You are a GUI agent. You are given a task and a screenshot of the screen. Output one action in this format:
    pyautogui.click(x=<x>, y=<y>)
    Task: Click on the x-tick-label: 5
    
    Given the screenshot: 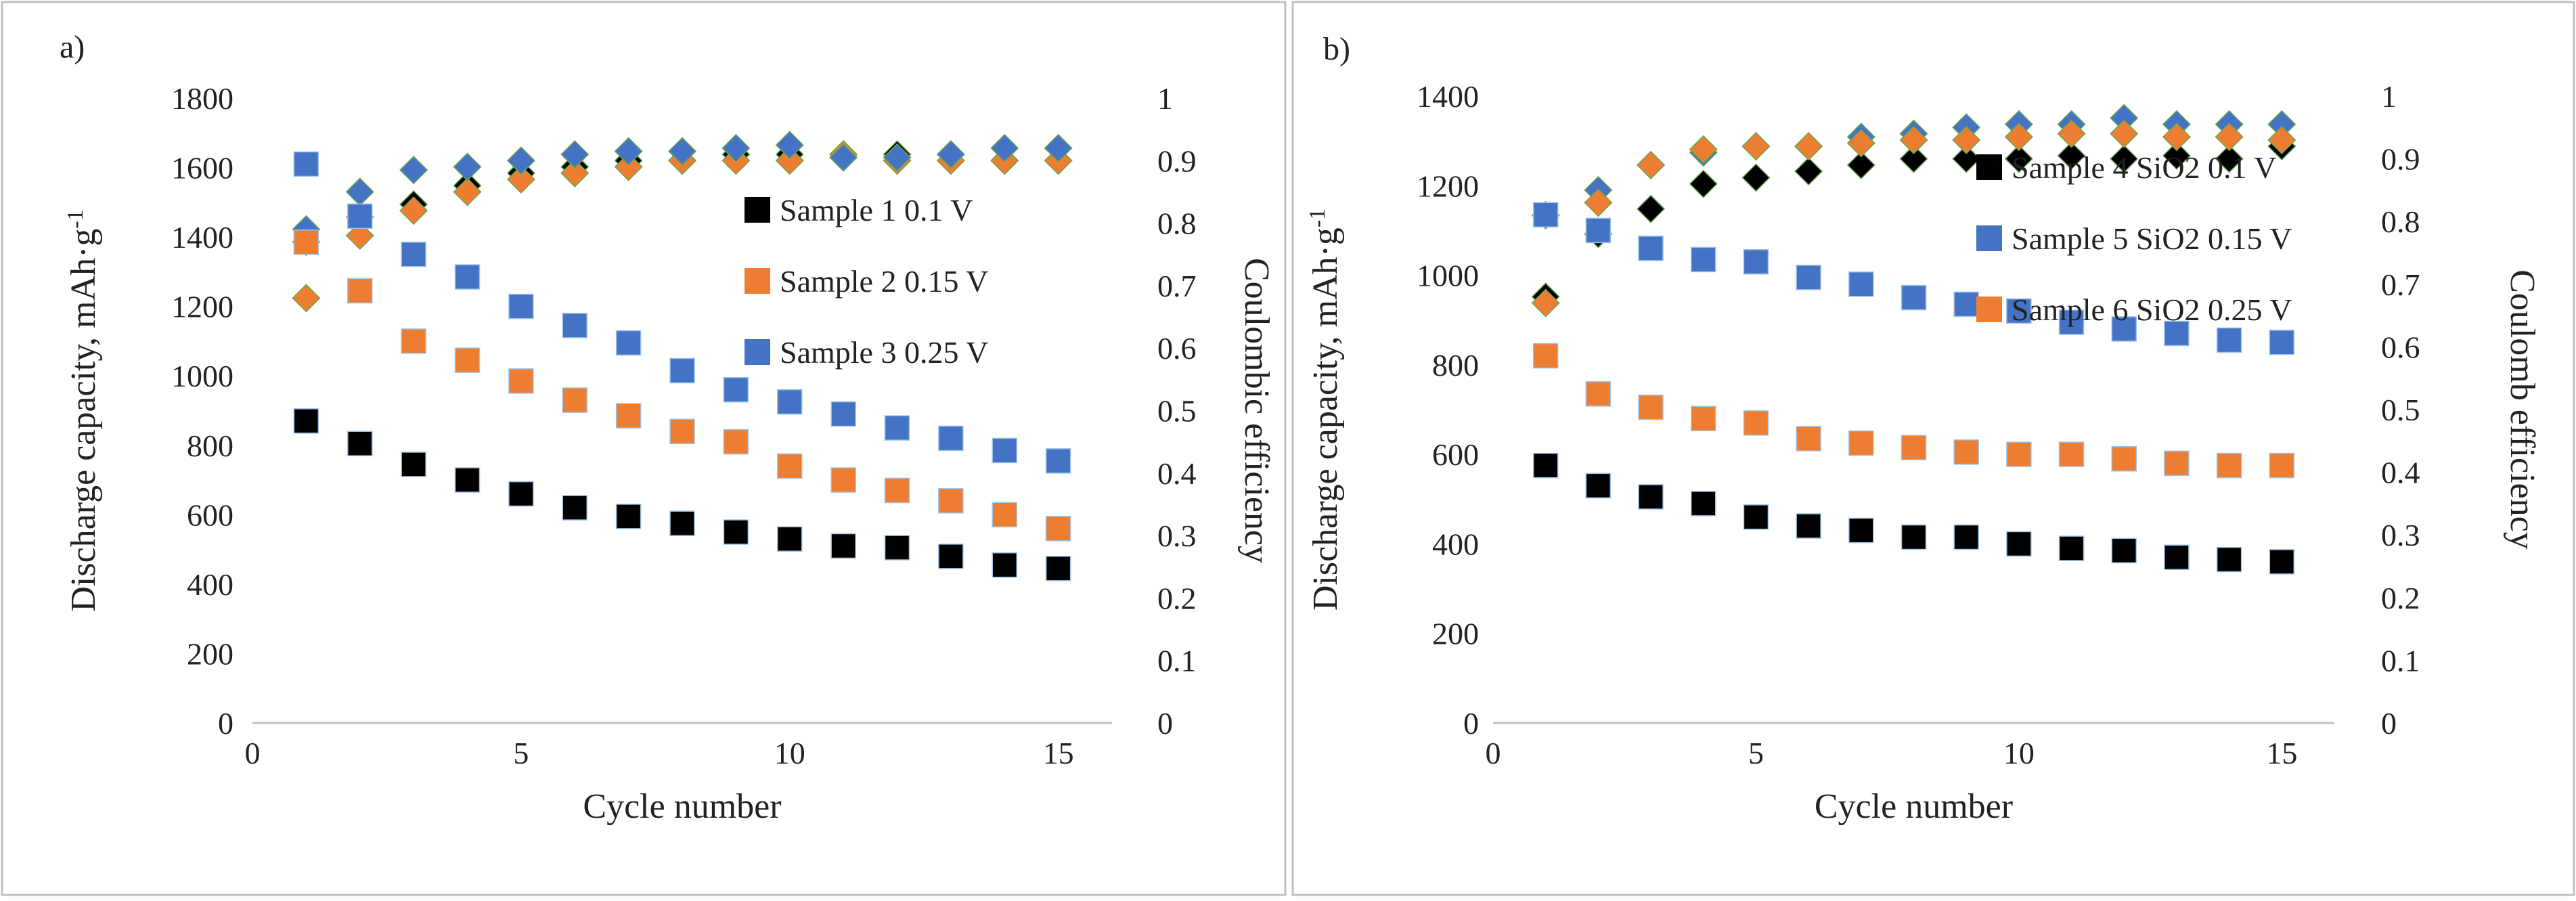 What is the action you would take?
    pyautogui.click(x=1756, y=753)
    